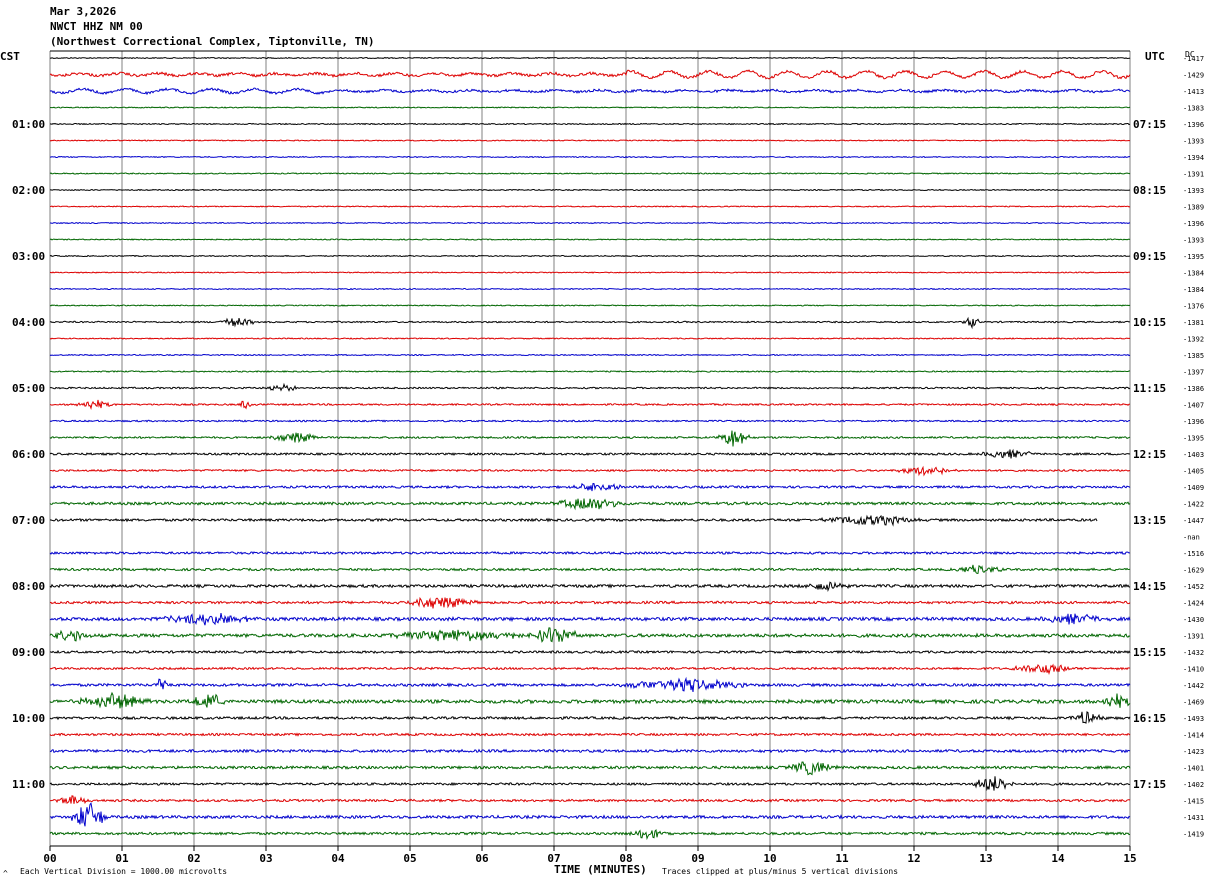  I want to click on dc-offset-label: -1493, so click(1193, 719).